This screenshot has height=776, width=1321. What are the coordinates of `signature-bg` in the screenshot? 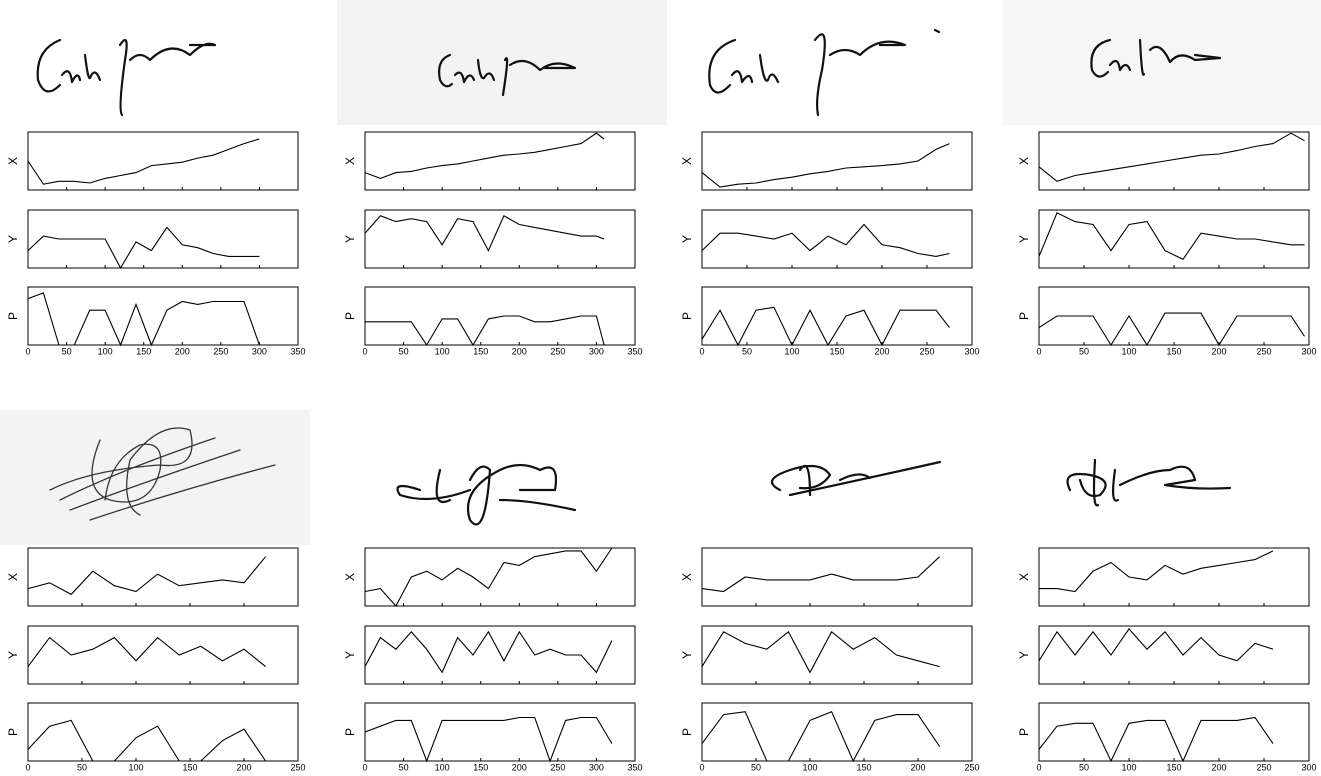 It's located at (1162, 62).